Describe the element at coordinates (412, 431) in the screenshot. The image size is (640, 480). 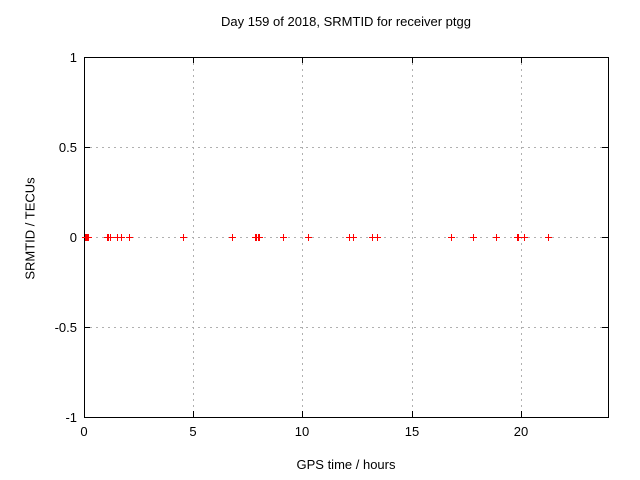
I see `x-tick-label: 15` at that location.